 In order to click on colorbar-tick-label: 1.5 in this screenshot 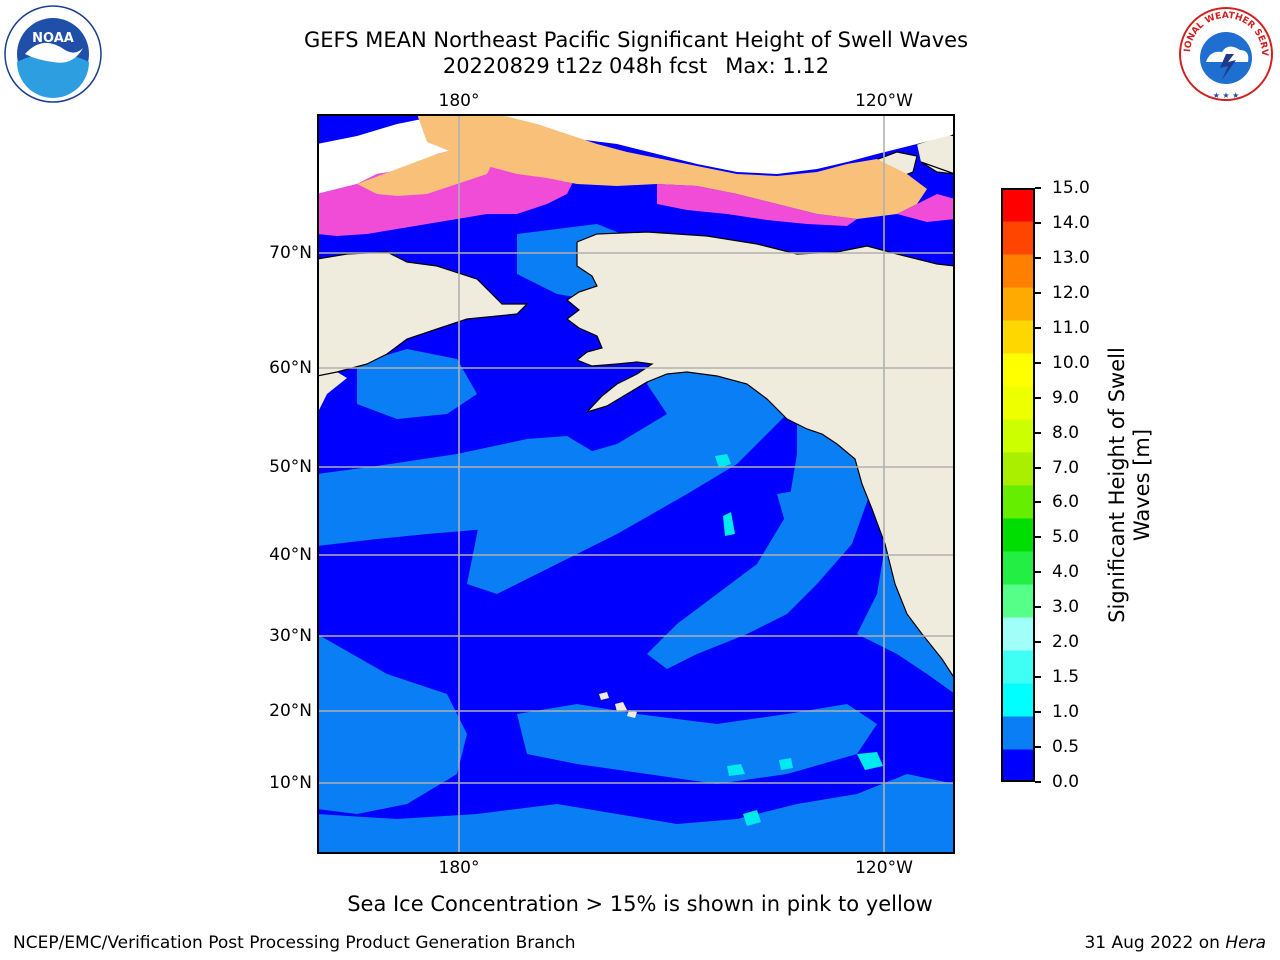, I will do `click(1066, 677)`.